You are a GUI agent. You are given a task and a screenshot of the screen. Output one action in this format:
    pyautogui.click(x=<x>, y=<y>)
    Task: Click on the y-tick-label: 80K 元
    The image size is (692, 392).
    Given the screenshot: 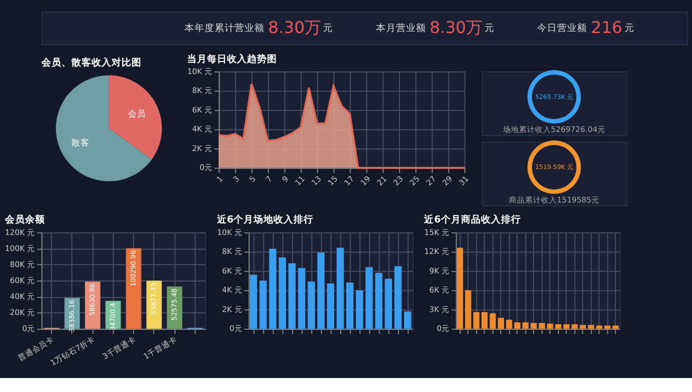 What is the action you would take?
    pyautogui.click(x=23, y=264)
    